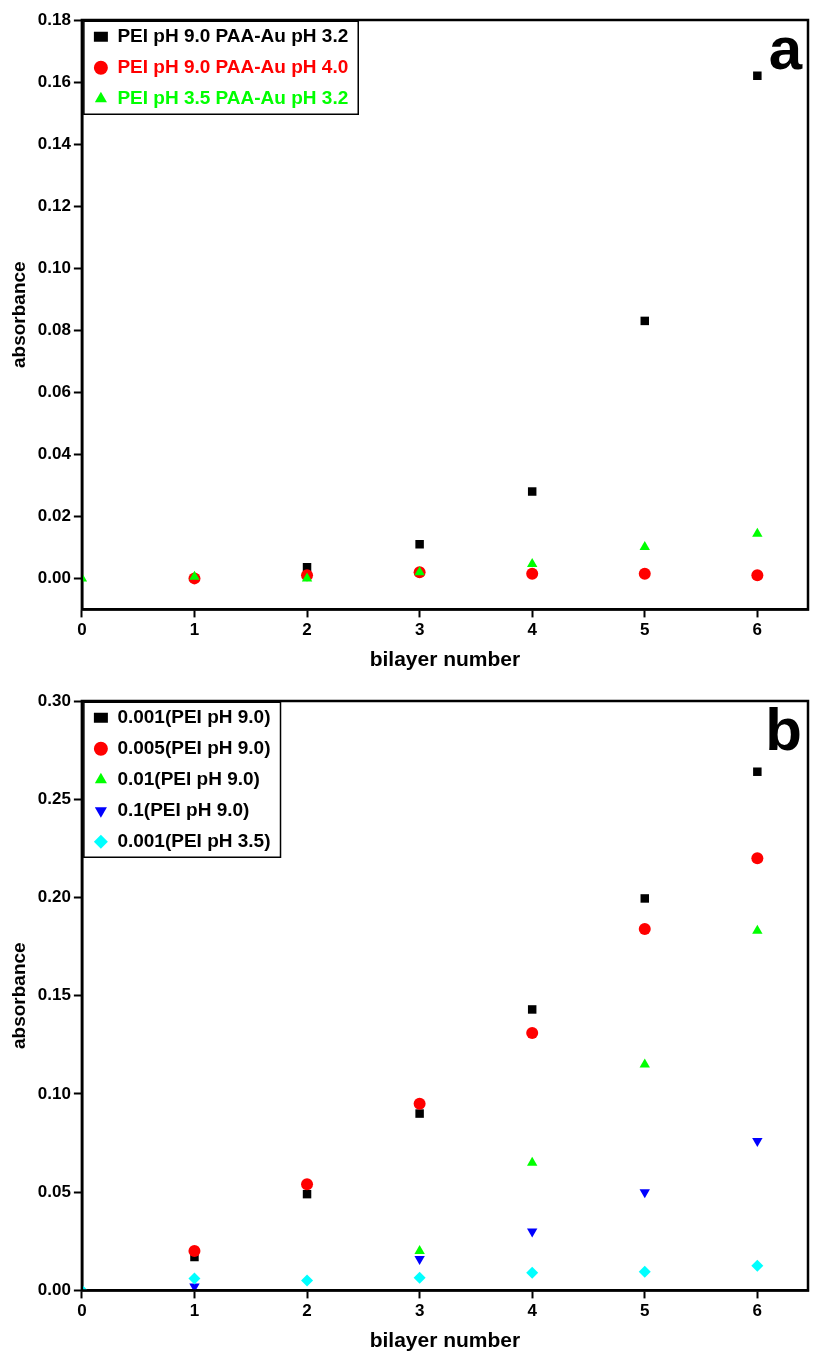 This screenshot has width=814, height=1363. I want to click on legend-label: 0.1(PEI pH 9.0), so click(183, 809).